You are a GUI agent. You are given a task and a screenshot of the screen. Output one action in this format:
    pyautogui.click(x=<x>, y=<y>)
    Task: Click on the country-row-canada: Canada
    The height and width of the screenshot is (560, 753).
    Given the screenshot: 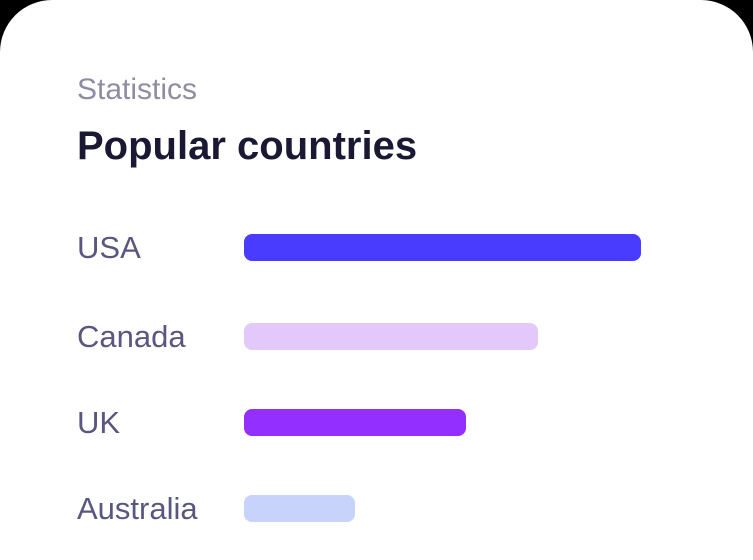 What is the action you would take?
    pyautogui.click(x=376, y=337)
    